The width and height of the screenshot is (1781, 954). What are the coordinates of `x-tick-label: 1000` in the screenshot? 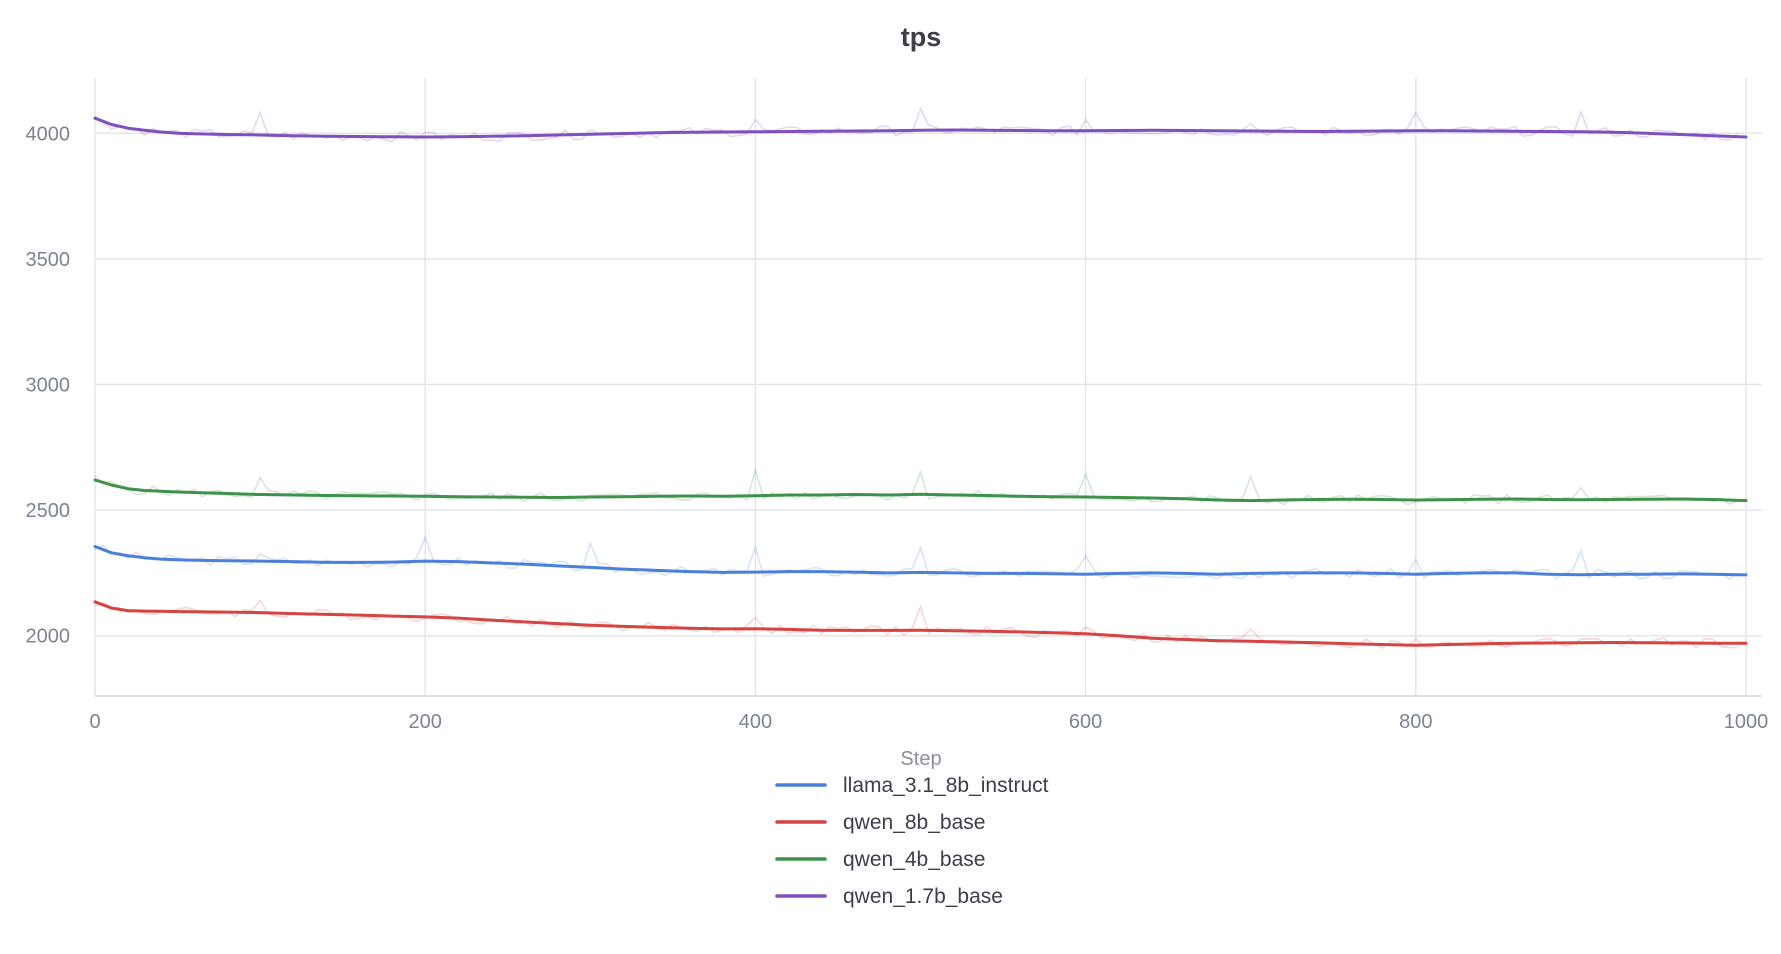 It's located at (1746, 722).